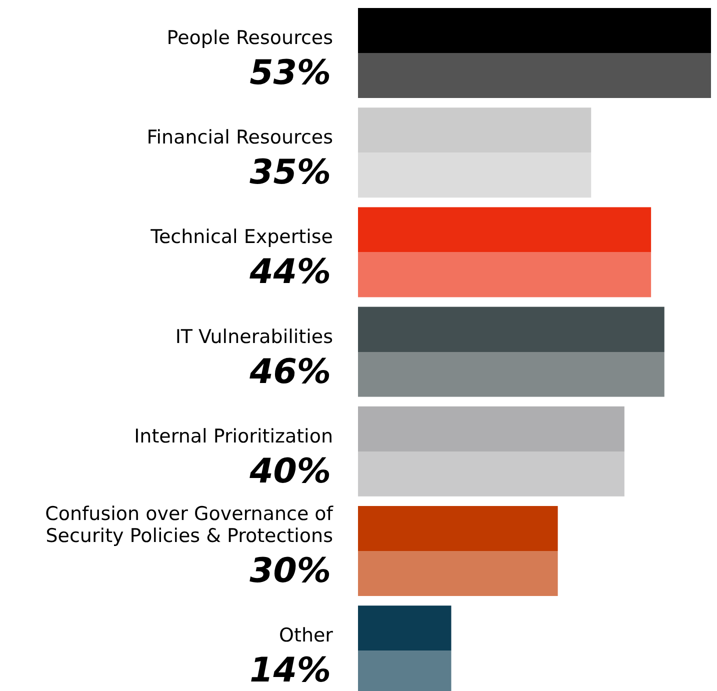 This screenshot has width=717, height=691. I want to click on y-tick-label: Technical Expertise, so click(241, 237).